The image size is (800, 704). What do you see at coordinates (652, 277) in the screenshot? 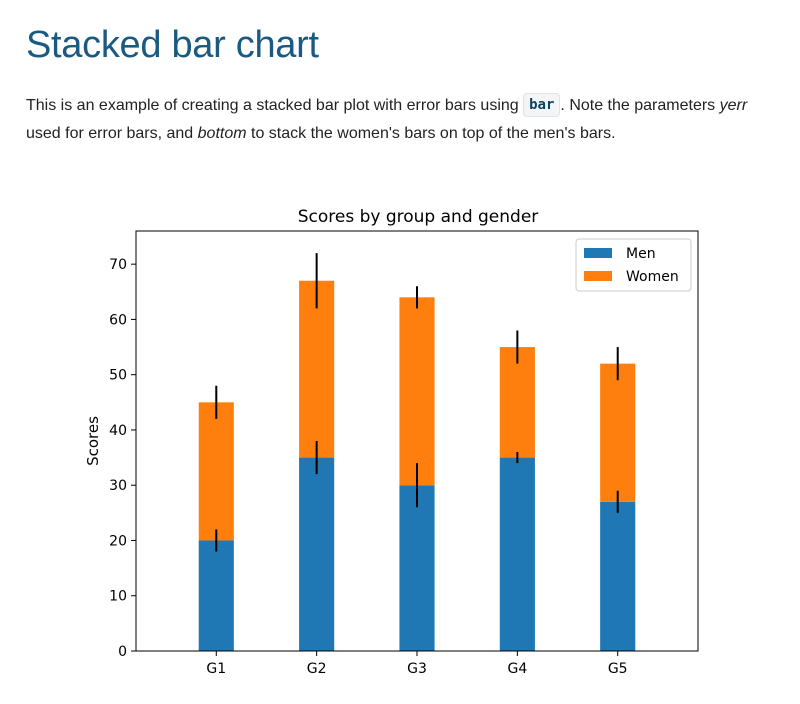
I see `legend-label-women: Women` at bounding box center [652, 277].